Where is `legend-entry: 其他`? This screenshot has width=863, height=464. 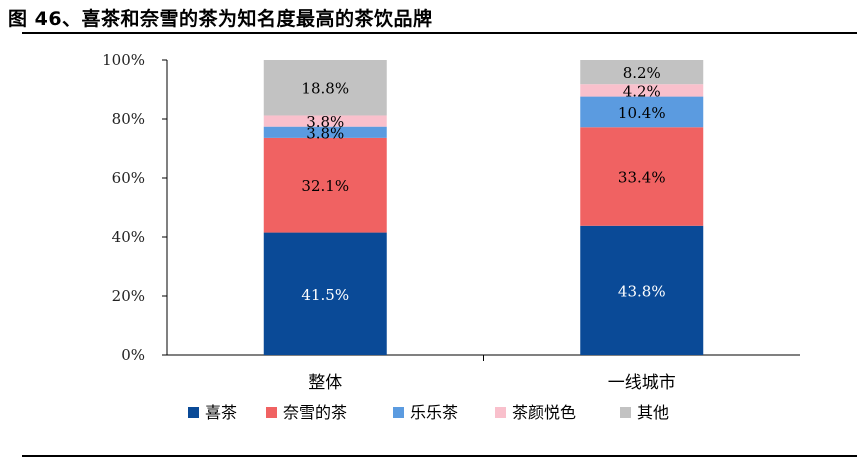
legend-entry: 其他 is located at coordinates (653, 412).